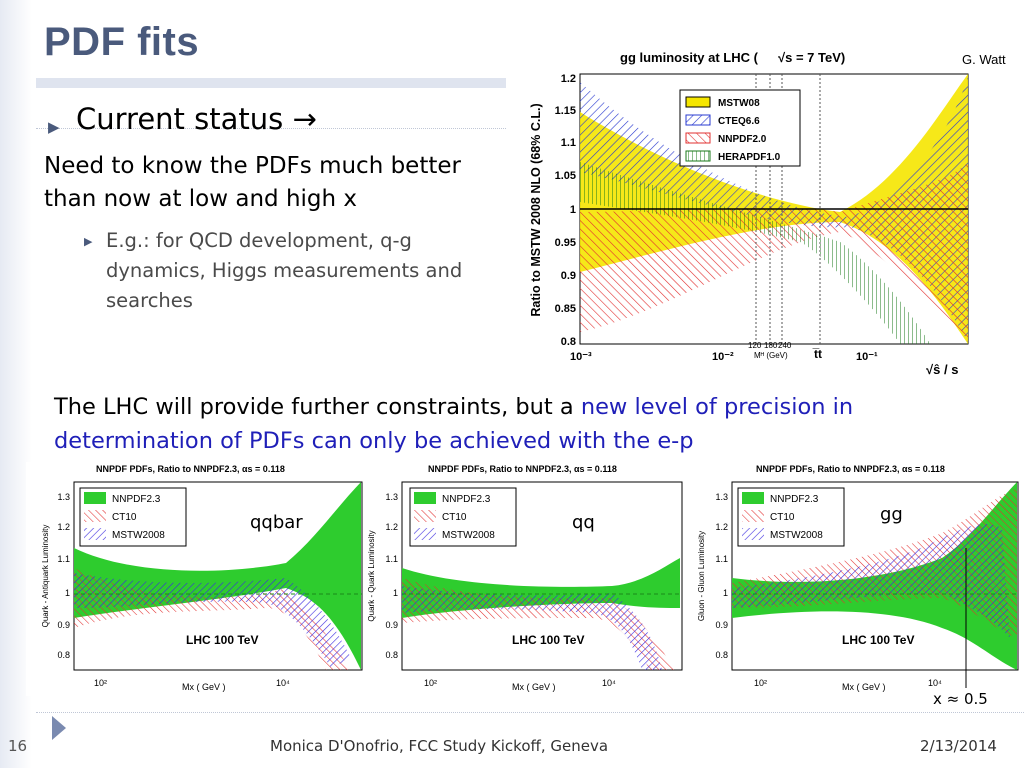 The image size is (1024, 768). I want to click on xtick: 10⁻¹, so click(867, 357).